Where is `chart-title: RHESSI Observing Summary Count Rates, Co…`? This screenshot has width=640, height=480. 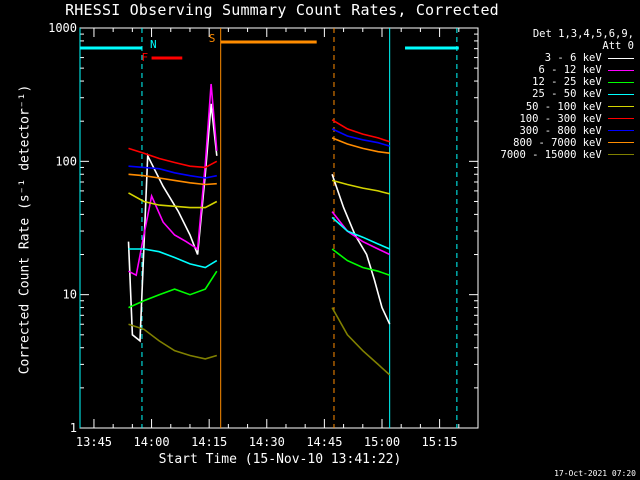 chart-title: RHESSI Observing Summary Count Rates, Co… is located at coordinates (282, 10).